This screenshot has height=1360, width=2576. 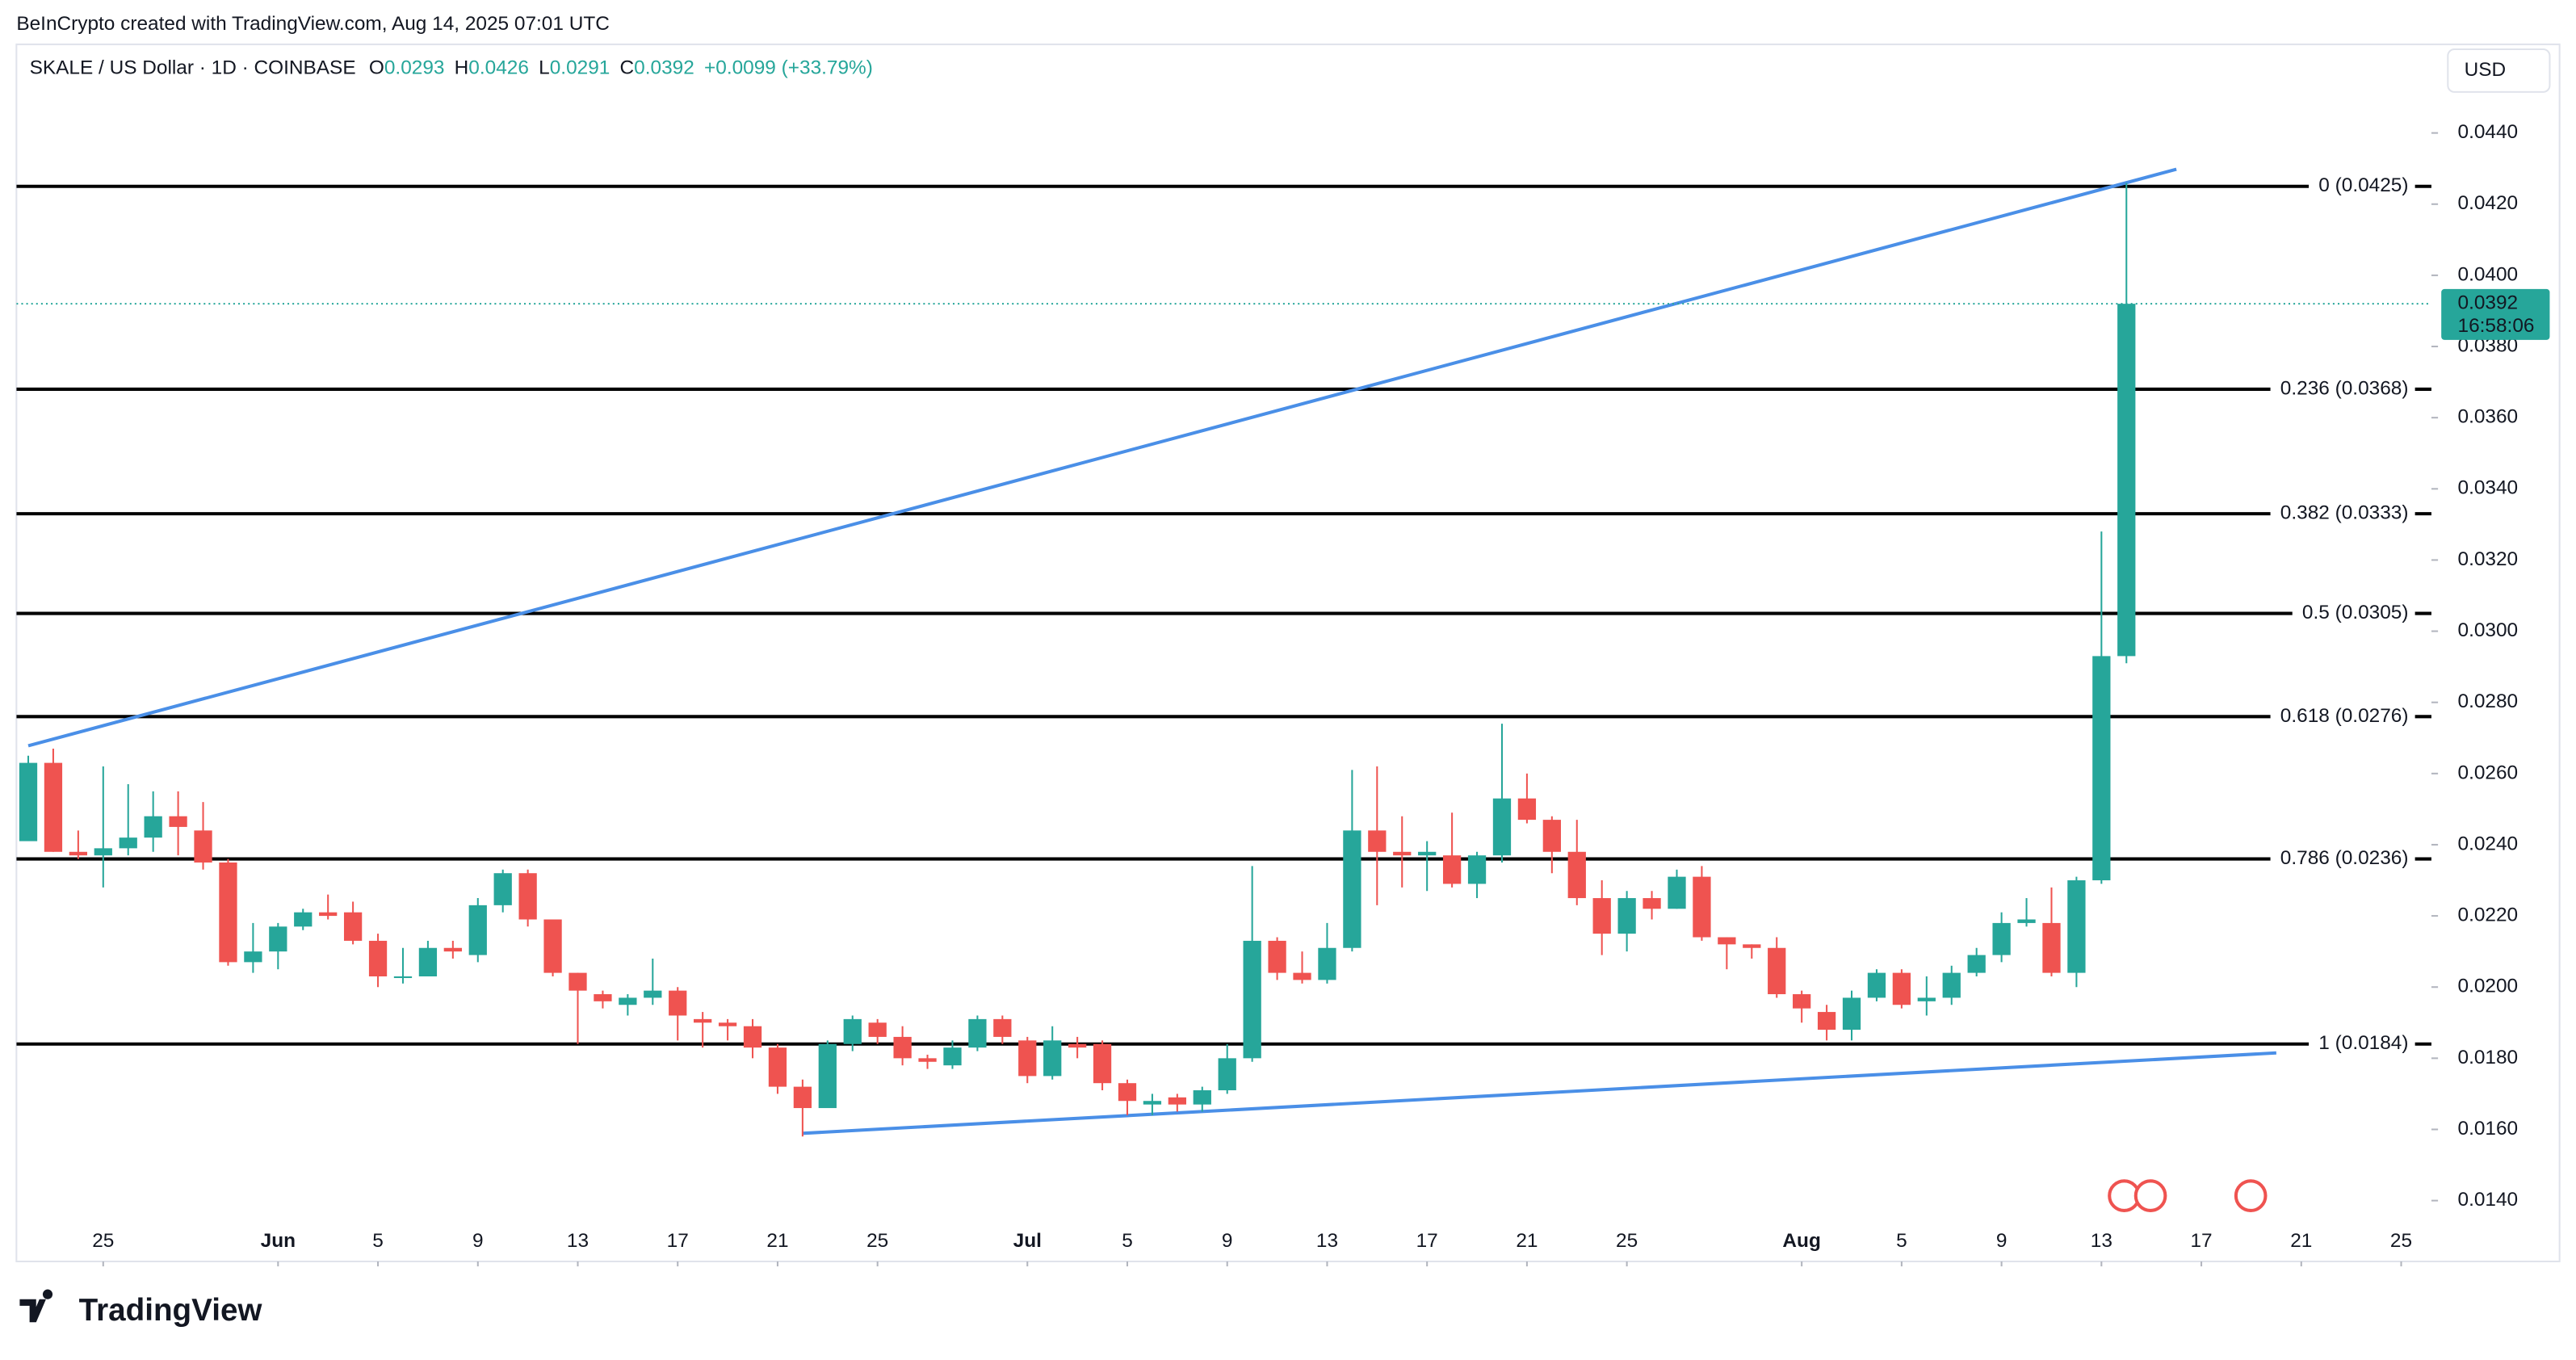 I want to click on x-tick-label: 25, so click(x=877, y=1241).